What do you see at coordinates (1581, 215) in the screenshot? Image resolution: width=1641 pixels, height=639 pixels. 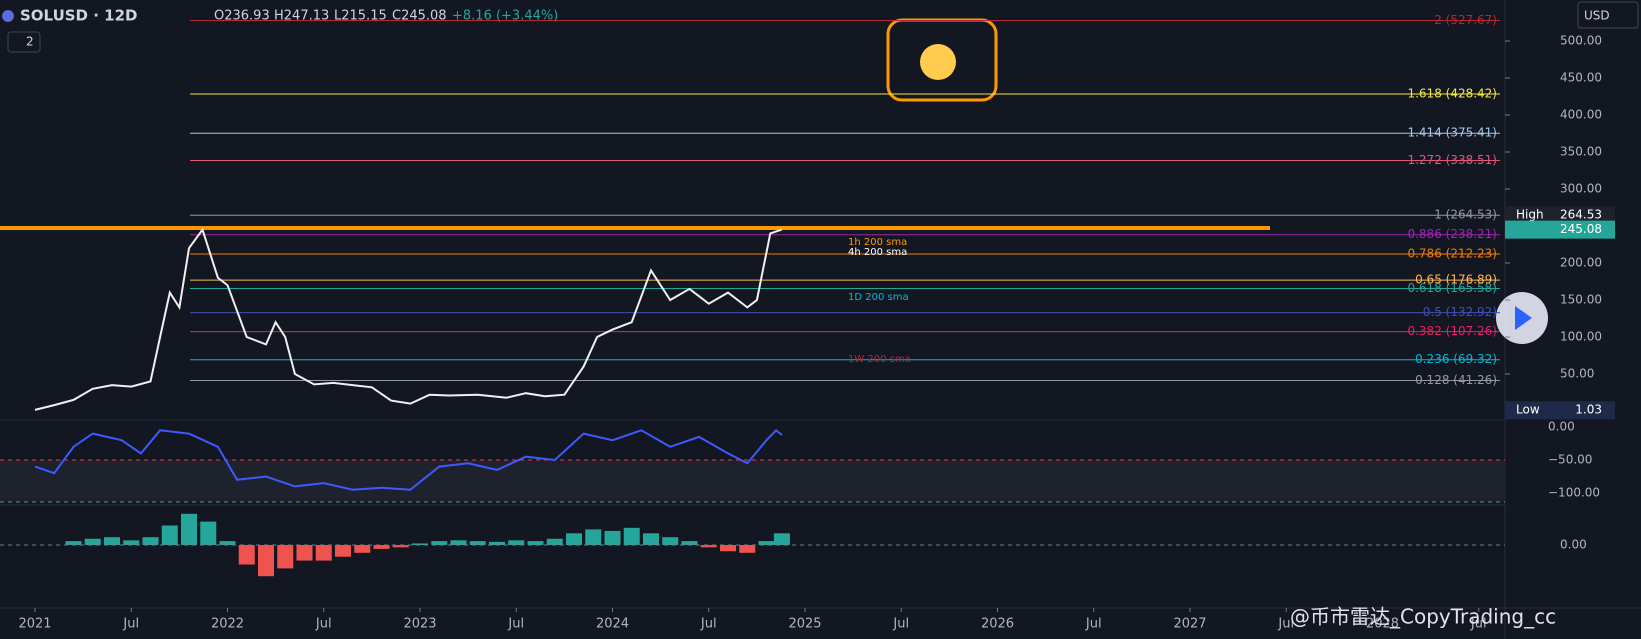 I see `badge-value: 264.53` at bounding box center [1581, 215].